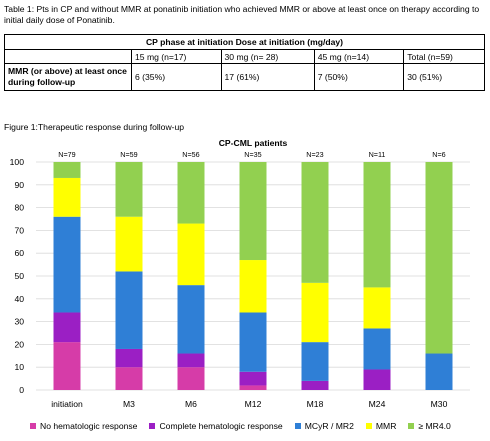 Image resolution: width=490 pixels, height=441 pixels. What do you see at coordinates (359, 77) in the screenshot?
I see `table-cell-45mg: 7 (50%)` at bounding box center [359, 77].